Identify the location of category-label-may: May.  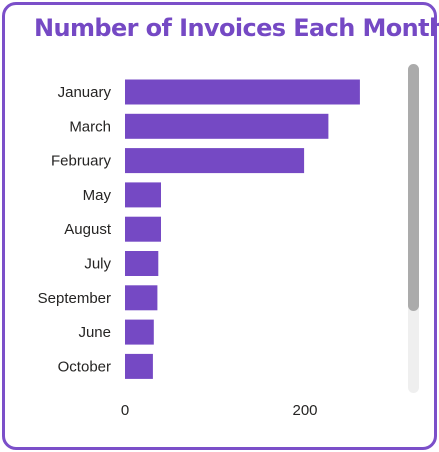
(97, 195).